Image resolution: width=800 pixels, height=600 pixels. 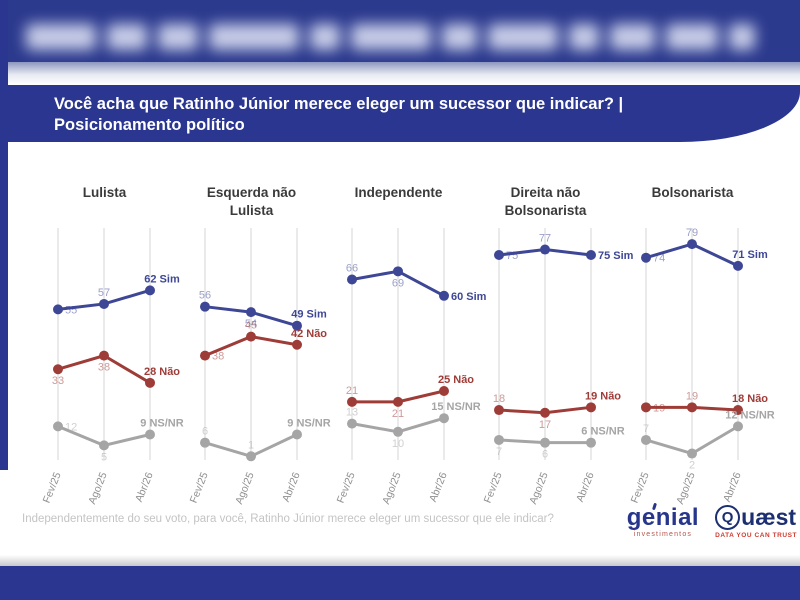 What do you see at coordinates (398, 283) in the screenshot?
I see `value-label: 69` at bounding box center [398, 283].